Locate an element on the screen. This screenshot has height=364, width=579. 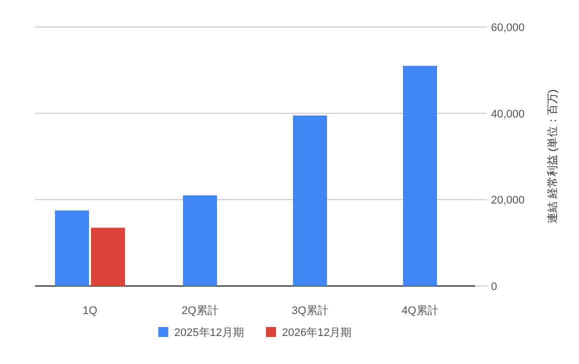
y-tick-label: 20,000 is located at coordinates (508, 200).